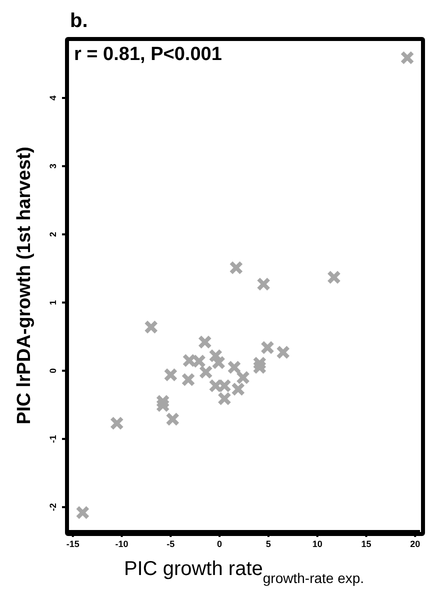  Describe the element at coordinates (79, 21) in the screenshot. I see `chart-title: b.` at that location.